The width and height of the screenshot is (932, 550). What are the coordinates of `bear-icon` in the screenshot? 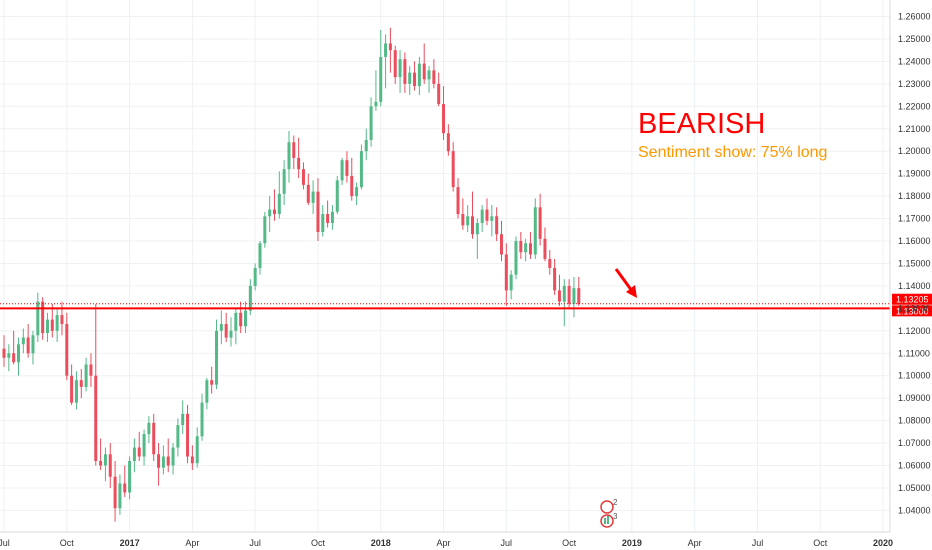 It's located at (607, 507).